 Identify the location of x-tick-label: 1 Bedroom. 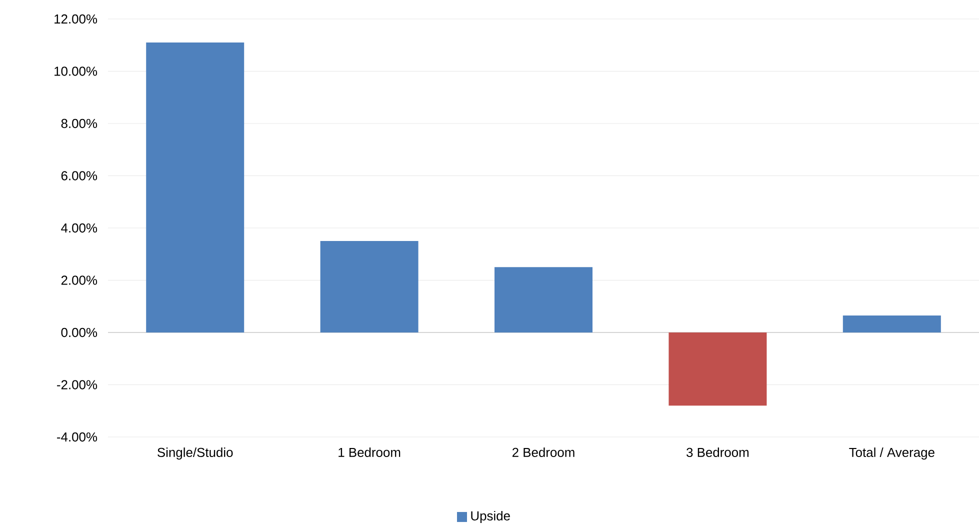
(369, 452).